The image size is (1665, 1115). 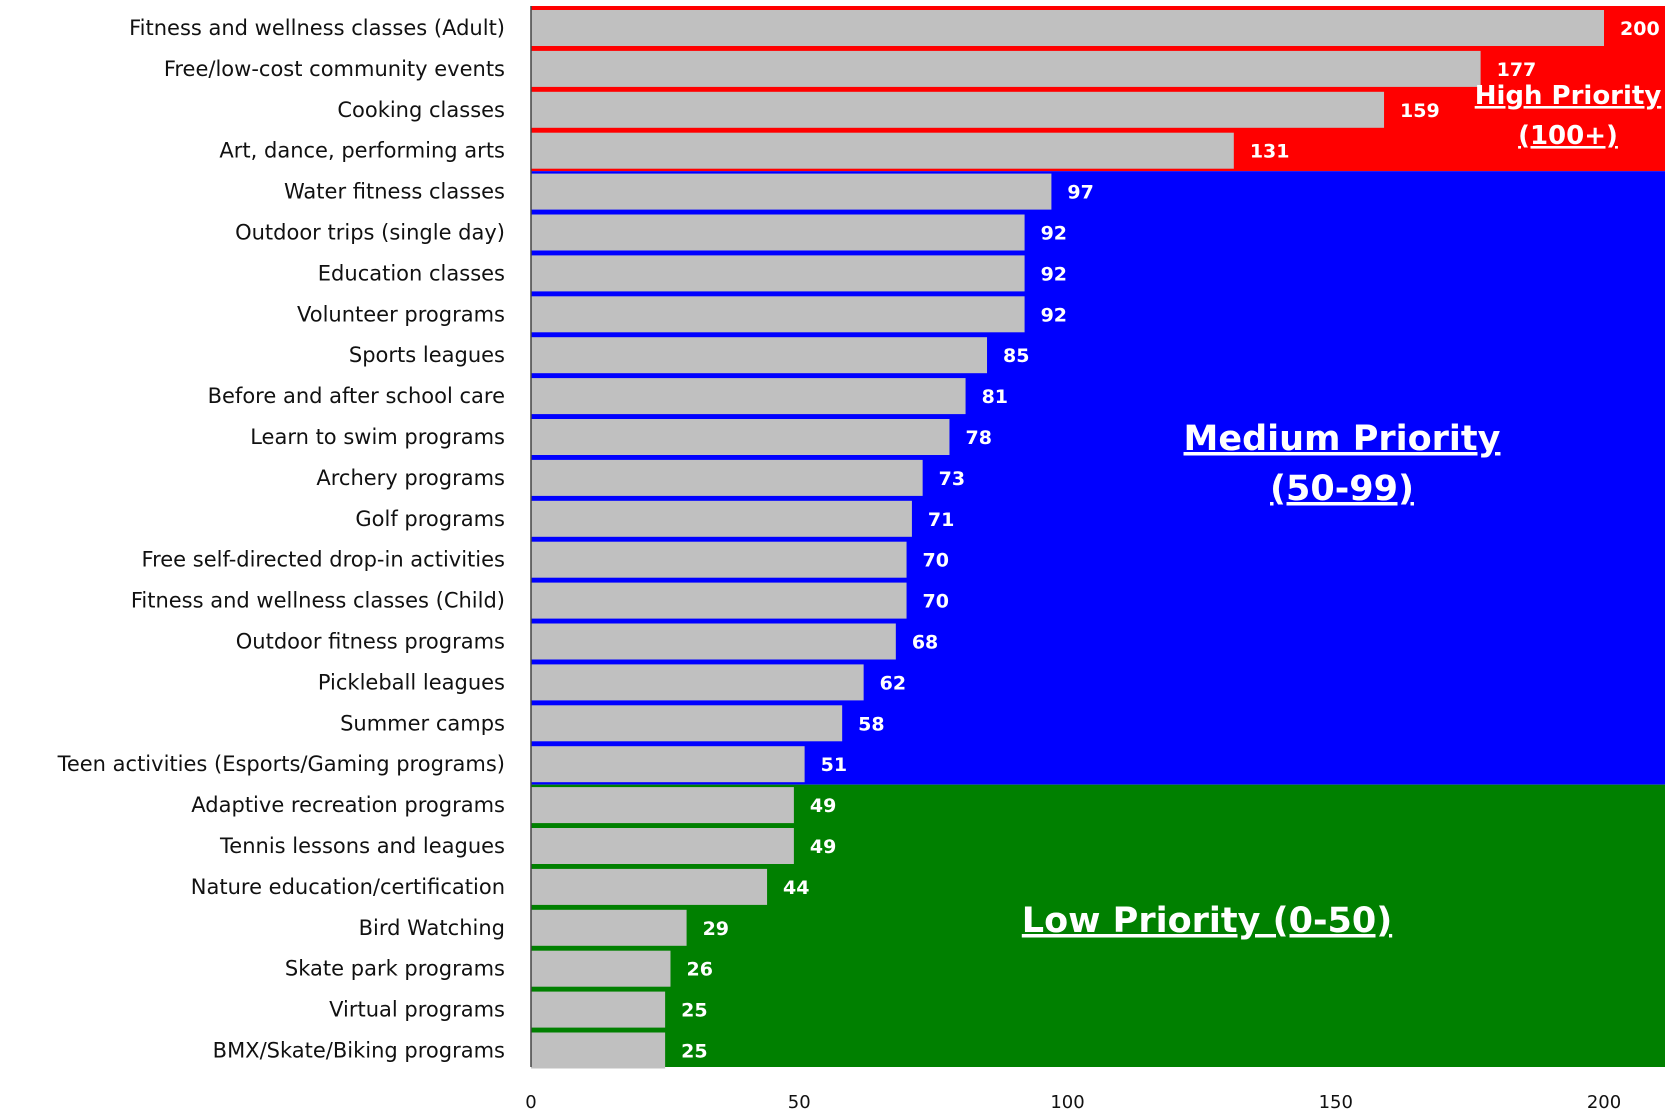 I want to click on category-label: Learn to swim programs, so click(x=377, y=437).